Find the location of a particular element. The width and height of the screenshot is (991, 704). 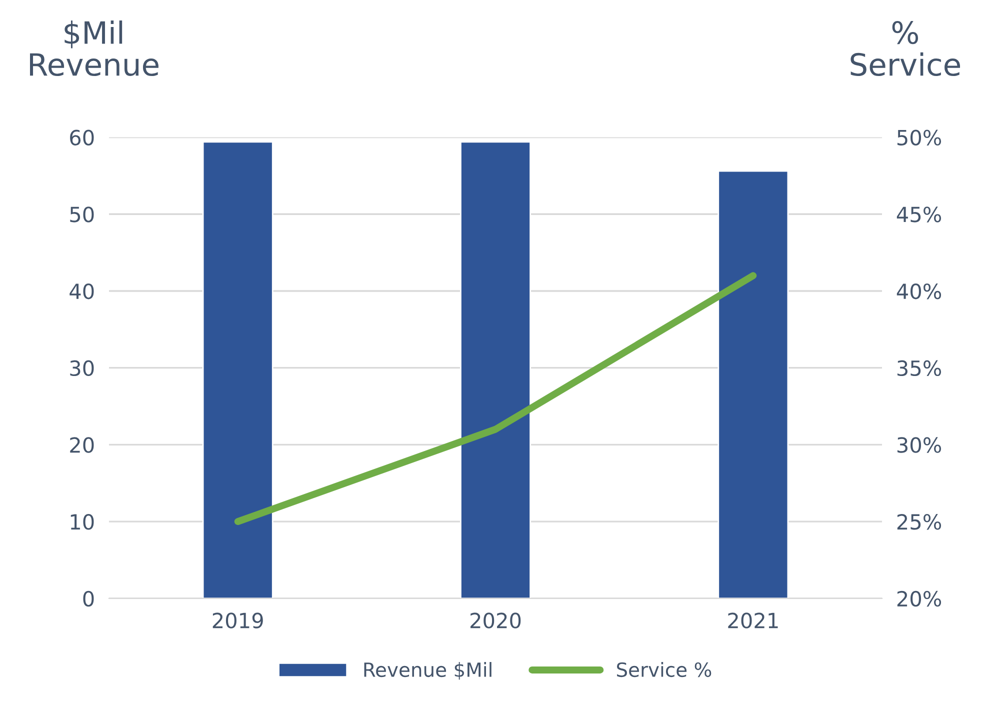

y-tick-label: 30 is located at coordinates (82, 368).